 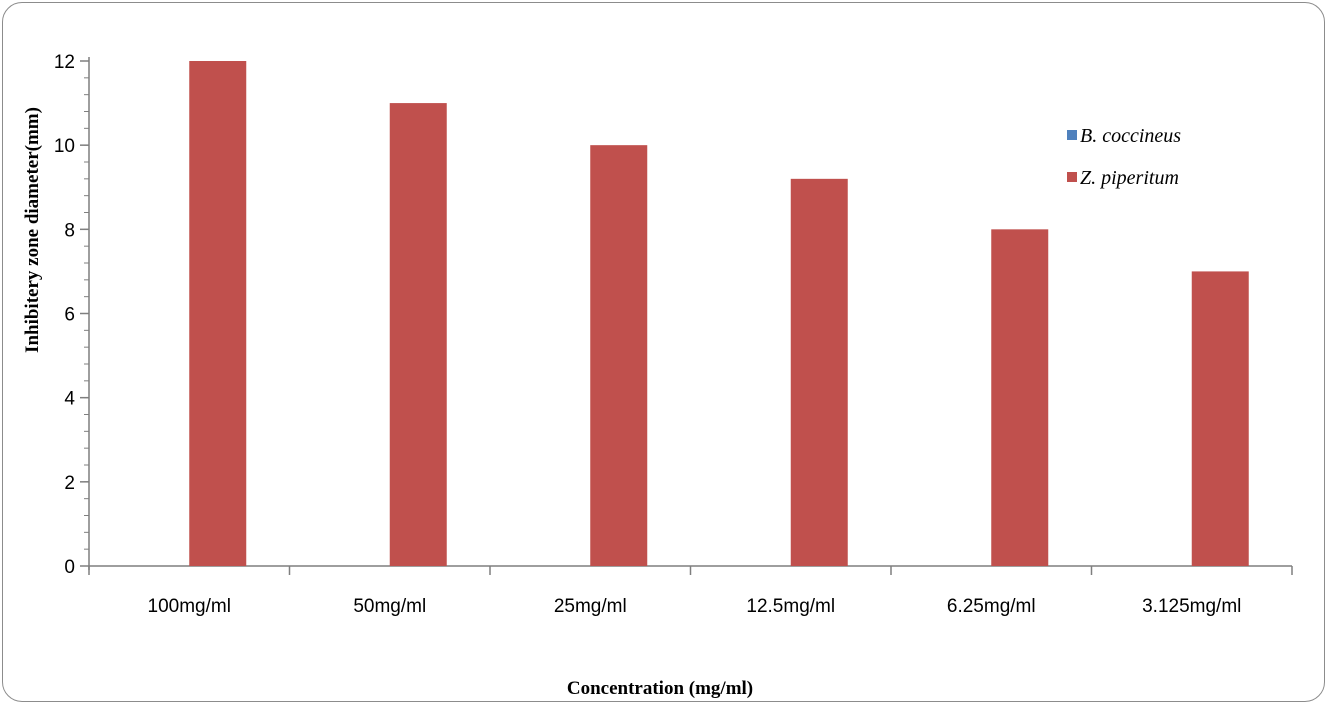 I want to click on legend-label: Z. piperitum, so click(x=1129, y=178).